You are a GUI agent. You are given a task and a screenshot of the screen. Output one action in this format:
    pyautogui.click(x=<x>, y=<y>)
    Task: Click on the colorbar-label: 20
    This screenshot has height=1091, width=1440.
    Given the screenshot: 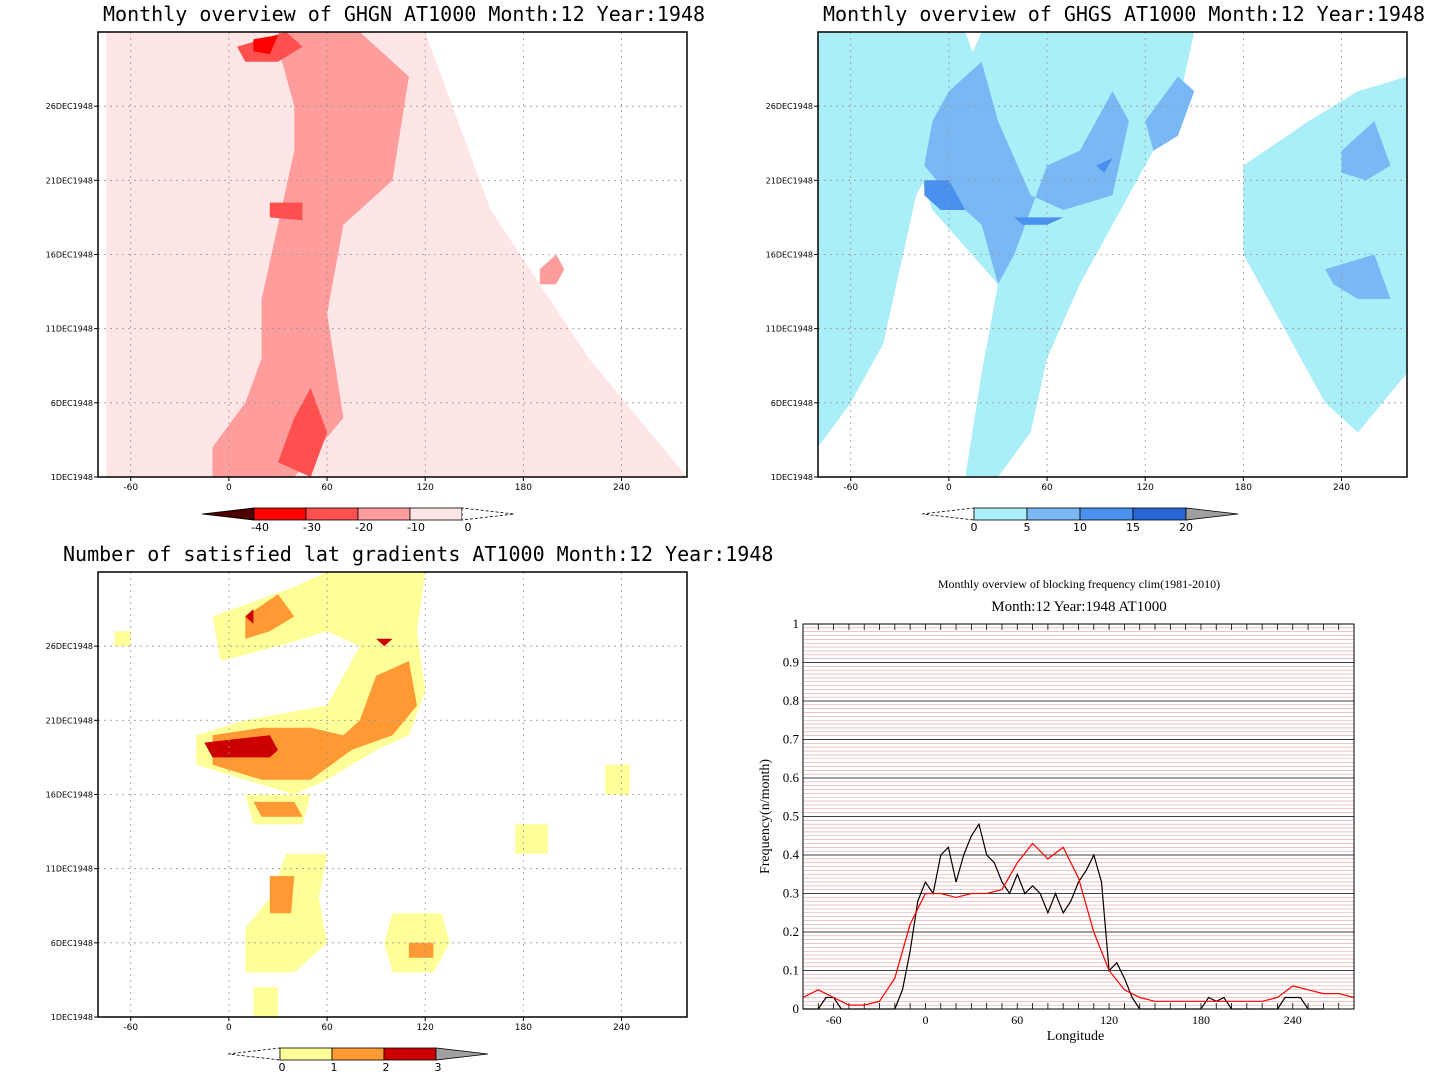 What is the action you would take?
    pyautogui.click(x=1186, y=527)
    